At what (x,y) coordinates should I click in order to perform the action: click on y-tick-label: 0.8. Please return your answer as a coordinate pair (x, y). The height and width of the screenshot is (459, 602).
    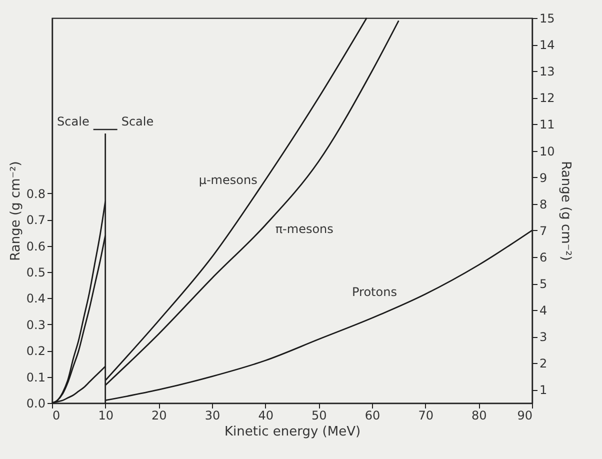
    Looking at the image, I should click on (36, 193).